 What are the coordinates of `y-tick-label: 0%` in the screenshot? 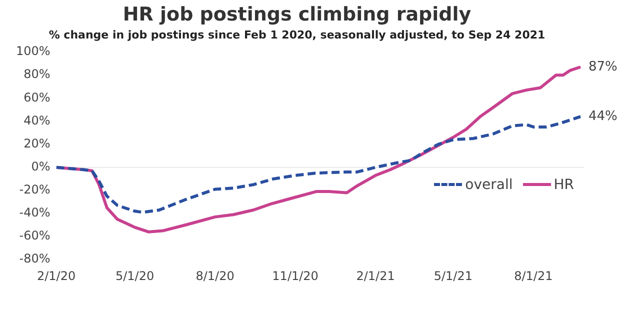 It's located at (40, 166).